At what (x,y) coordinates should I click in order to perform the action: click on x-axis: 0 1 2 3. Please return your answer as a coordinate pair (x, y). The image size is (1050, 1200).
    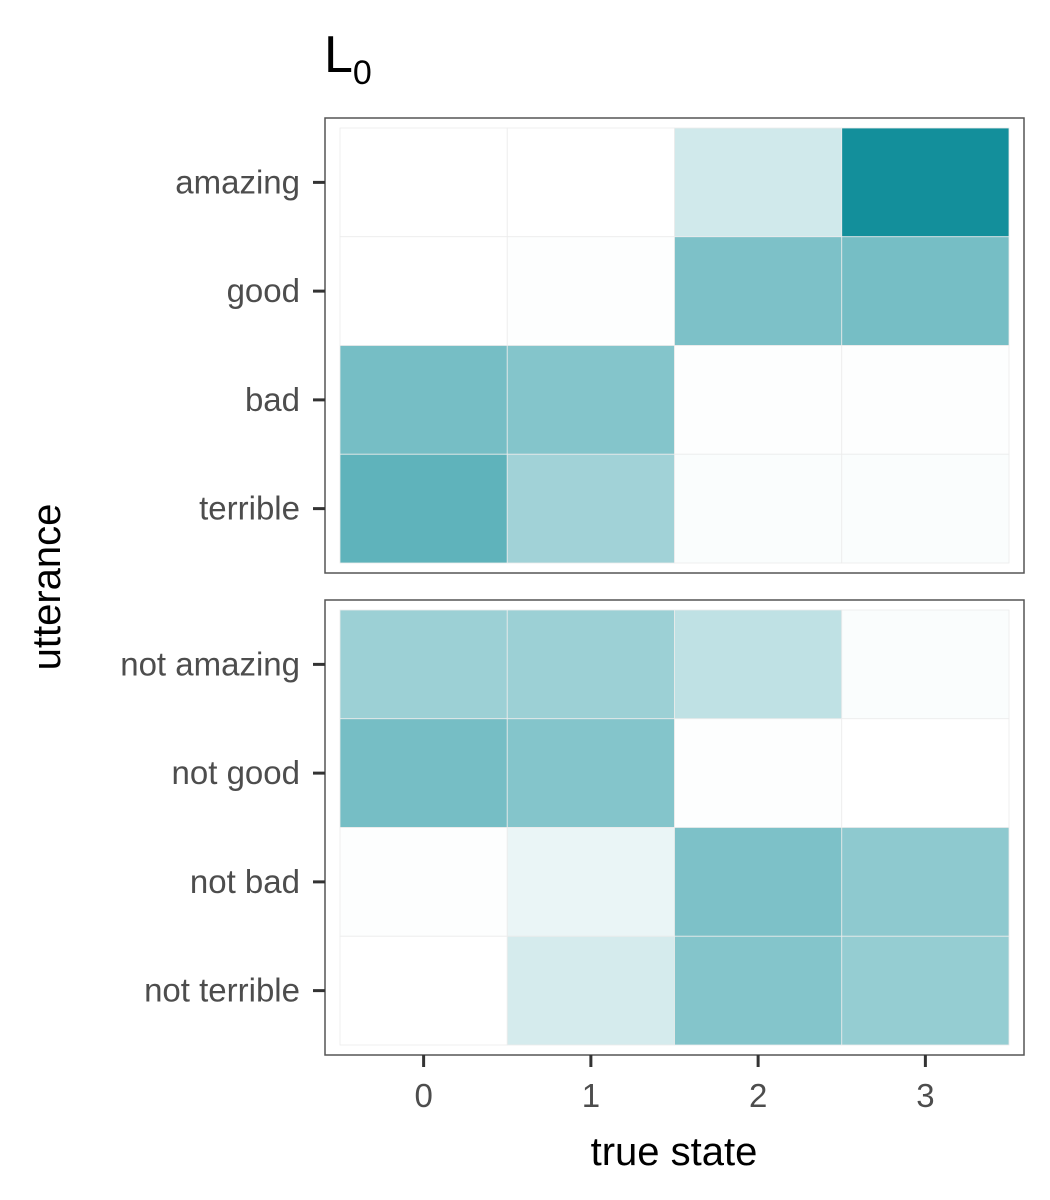
    Looking at the image, I should click on (674, 1084).